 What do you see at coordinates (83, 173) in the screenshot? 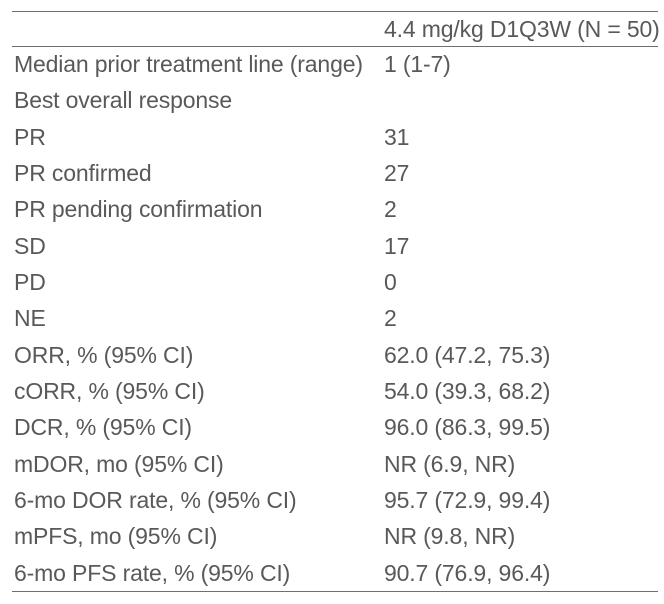
I see `row-label: PR confirmed` at bounding box center [83, 173].